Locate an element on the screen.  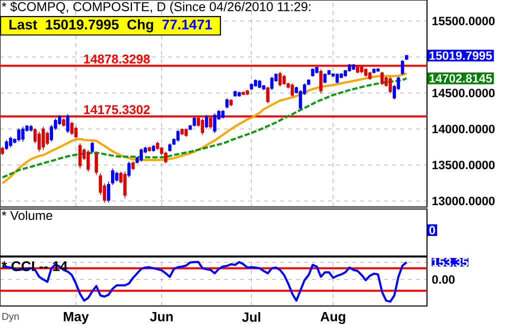
x-tick-label: Aug is located at coordinates (333, 318).